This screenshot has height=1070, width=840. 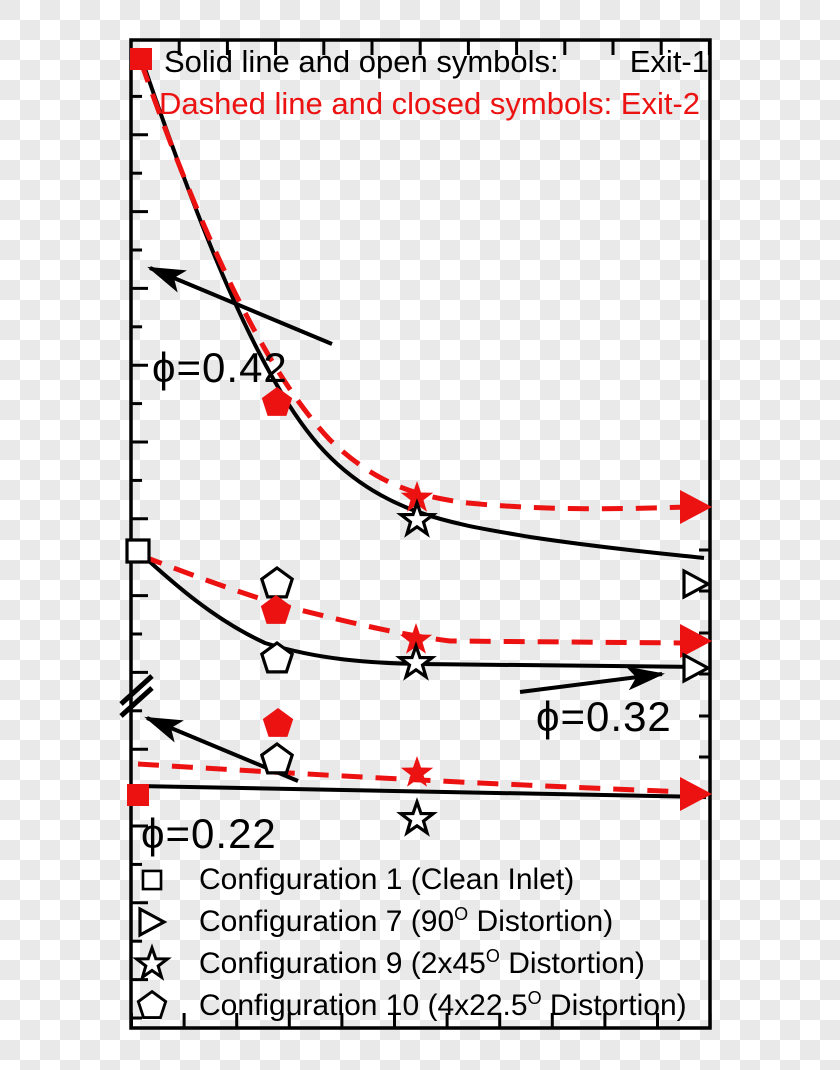 I want to click on marker-closed-pentagon-phi032, so click(x=276, y=609).